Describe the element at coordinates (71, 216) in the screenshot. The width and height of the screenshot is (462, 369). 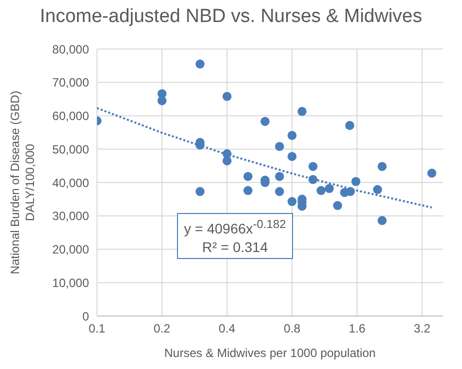
I see `y-tick-label: 30,000` at that location.